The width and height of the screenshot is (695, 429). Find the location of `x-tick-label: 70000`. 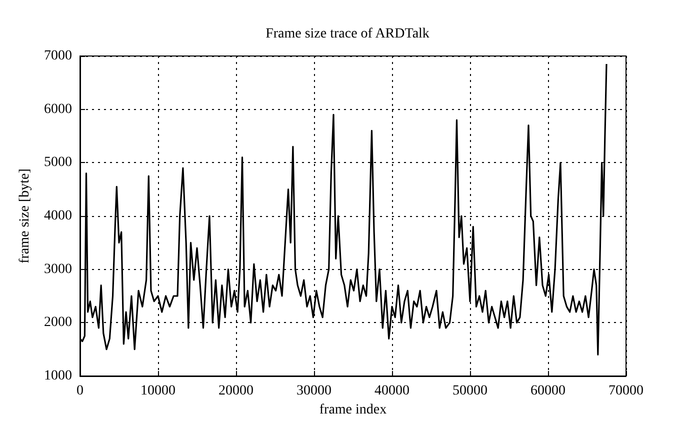

x-tick-label: 70000 is located at coordinates (626, 391).